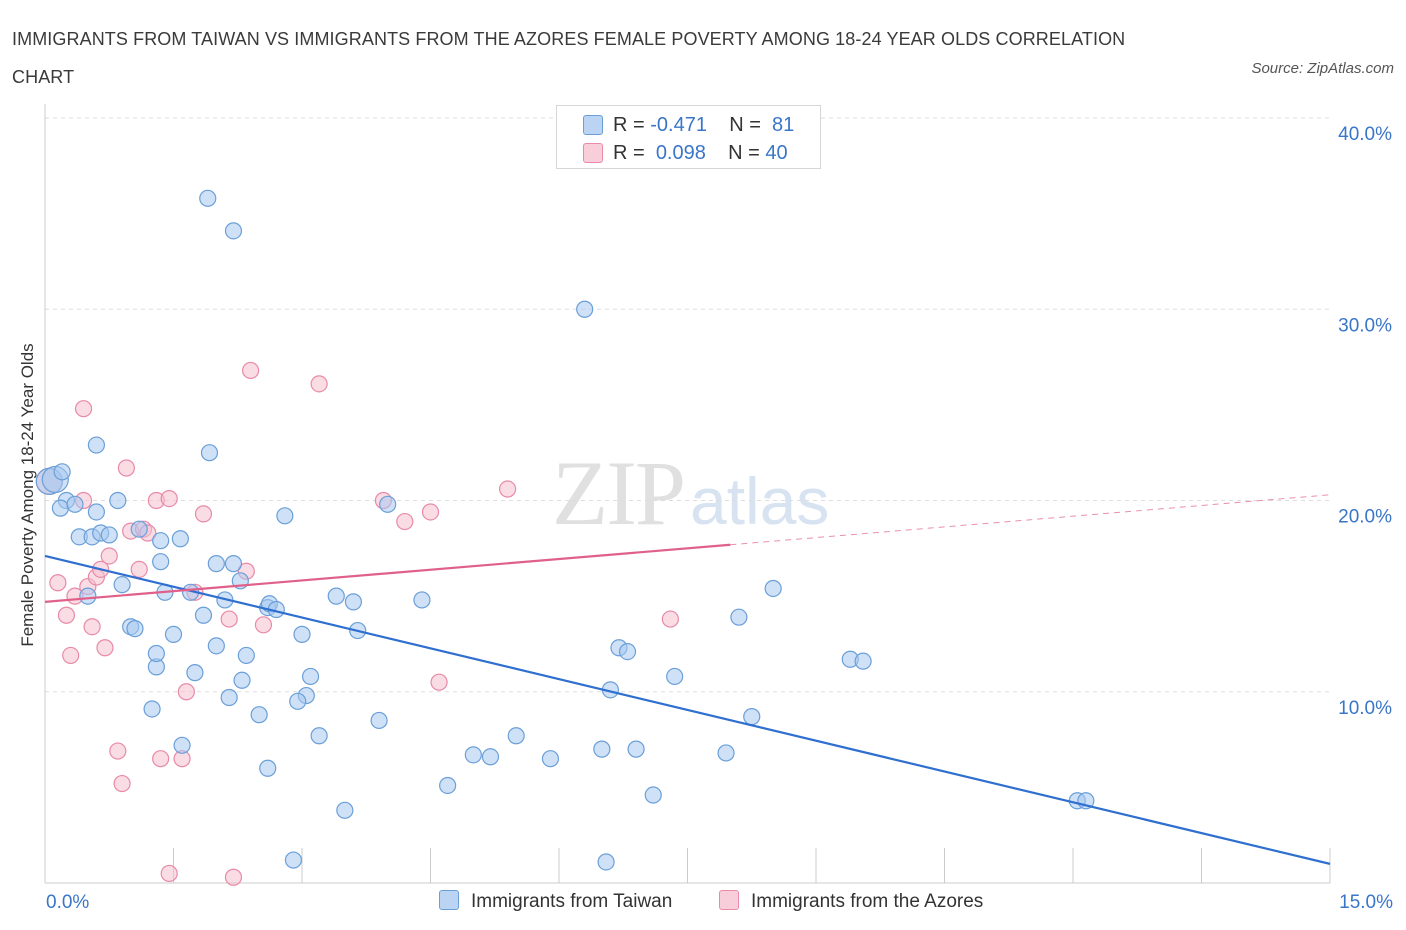  What do you see at coordinates (745, 125) in the screenshot?
I see `n-label: N =` at bounding box center [745, 125].